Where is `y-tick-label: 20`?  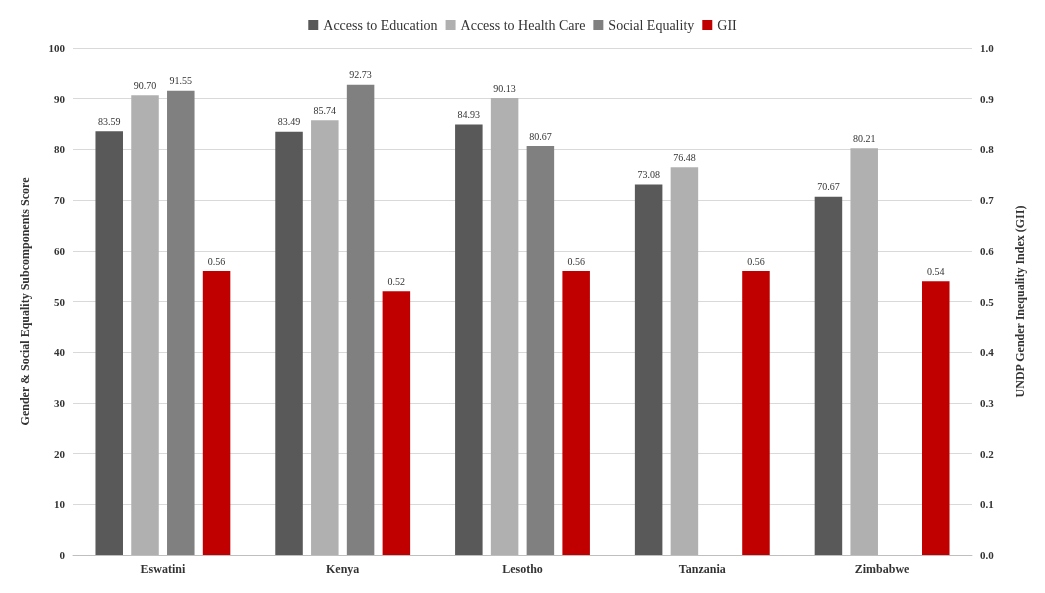
y-tick-label: 20 is located at coordinates (60, 453).